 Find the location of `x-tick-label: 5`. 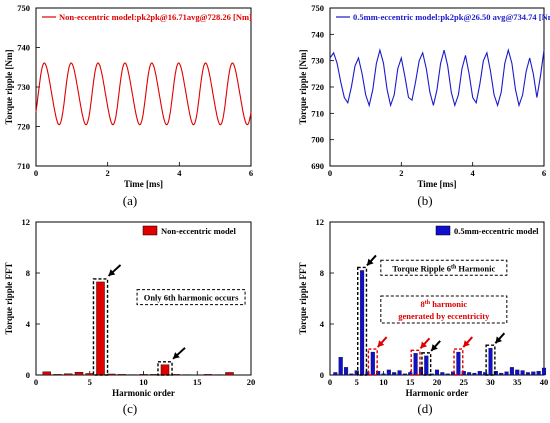

x-tick-label: 5 is located at coordinates (357, 382).